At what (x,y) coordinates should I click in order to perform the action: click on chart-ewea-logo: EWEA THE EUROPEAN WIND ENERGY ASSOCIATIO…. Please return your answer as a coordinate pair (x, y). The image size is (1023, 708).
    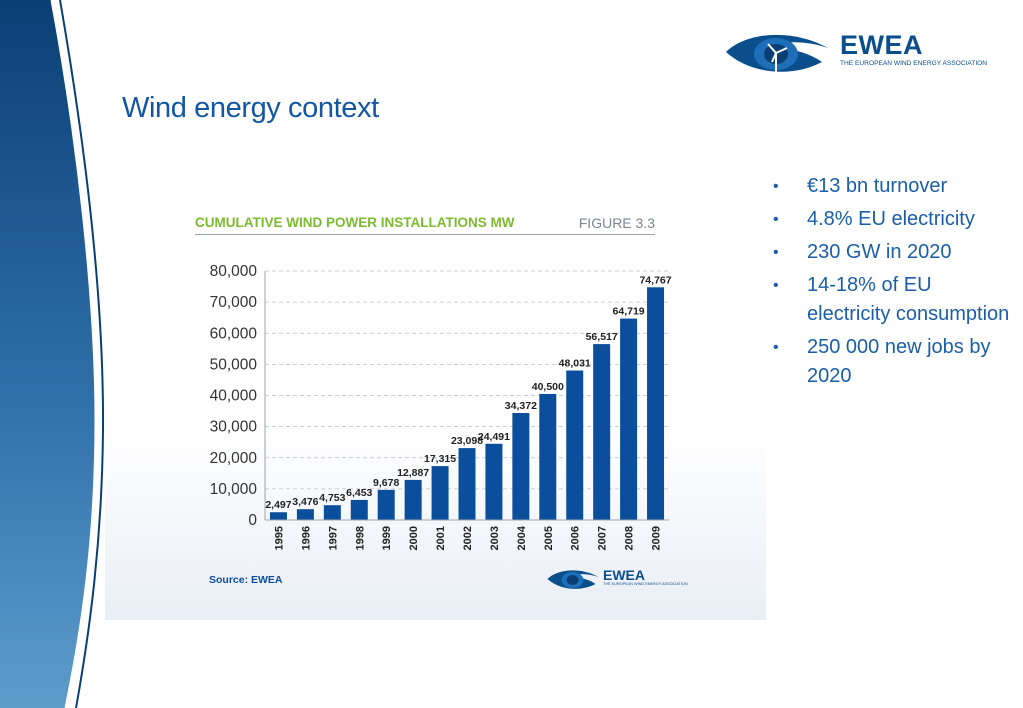
    Looking at the image, I should click on (616, 580).